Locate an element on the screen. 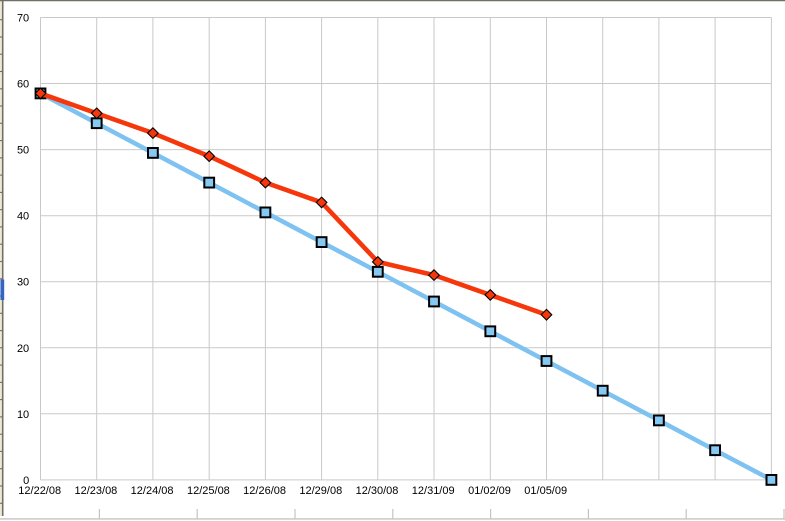 The height and width of the screenshot is (521, 785). svg-text: 01/05/09 is located at coordinates (545, 491).